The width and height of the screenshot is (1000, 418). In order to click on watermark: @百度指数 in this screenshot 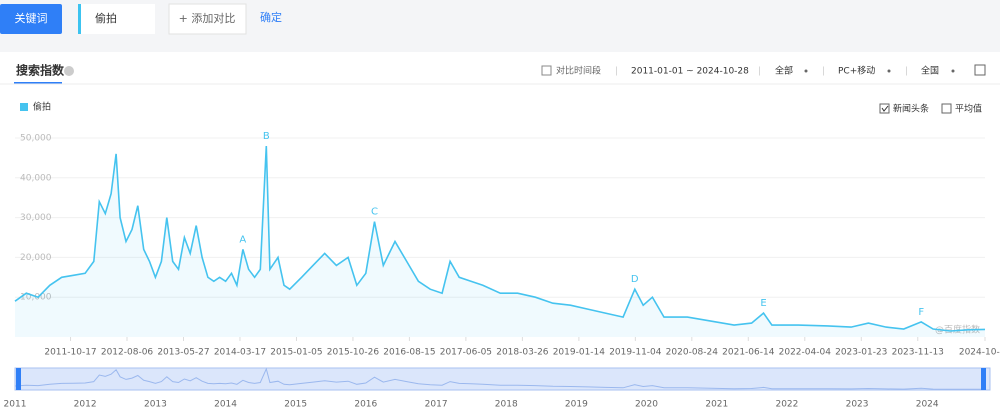, I will do `click(957, 330)`.